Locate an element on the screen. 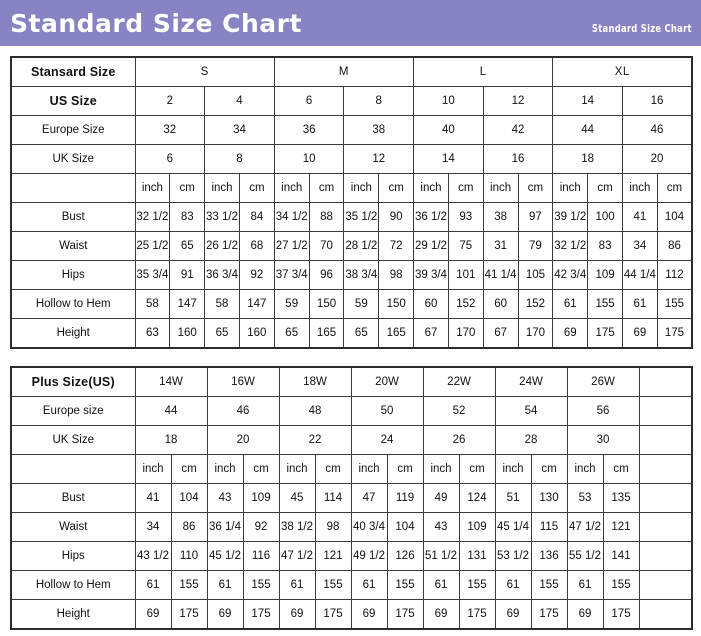  measurement-cm-value: 86 is located at coordinates (674, 246).